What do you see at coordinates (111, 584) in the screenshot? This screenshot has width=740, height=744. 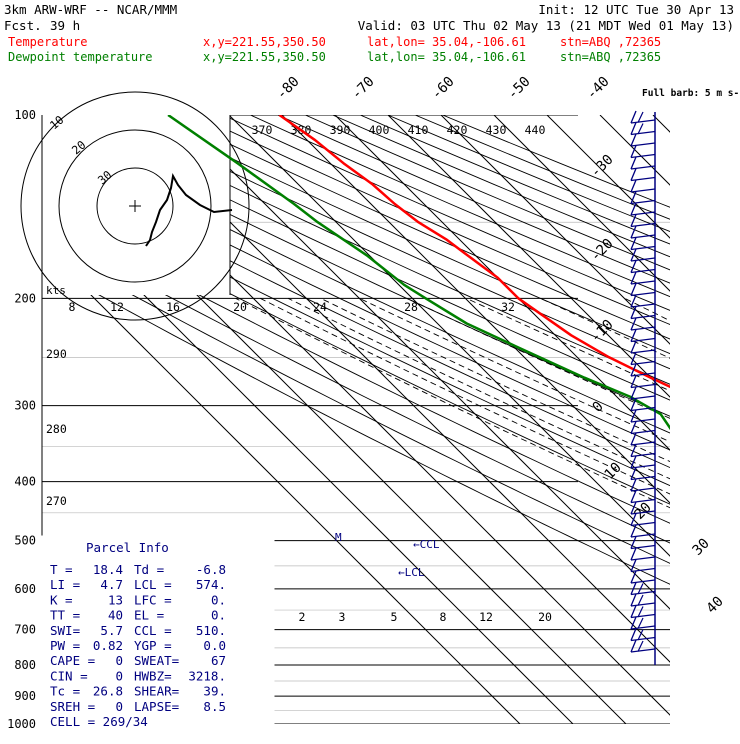 I see `parcel-value-a-1: 4.7` at bounding box center [111, 584].